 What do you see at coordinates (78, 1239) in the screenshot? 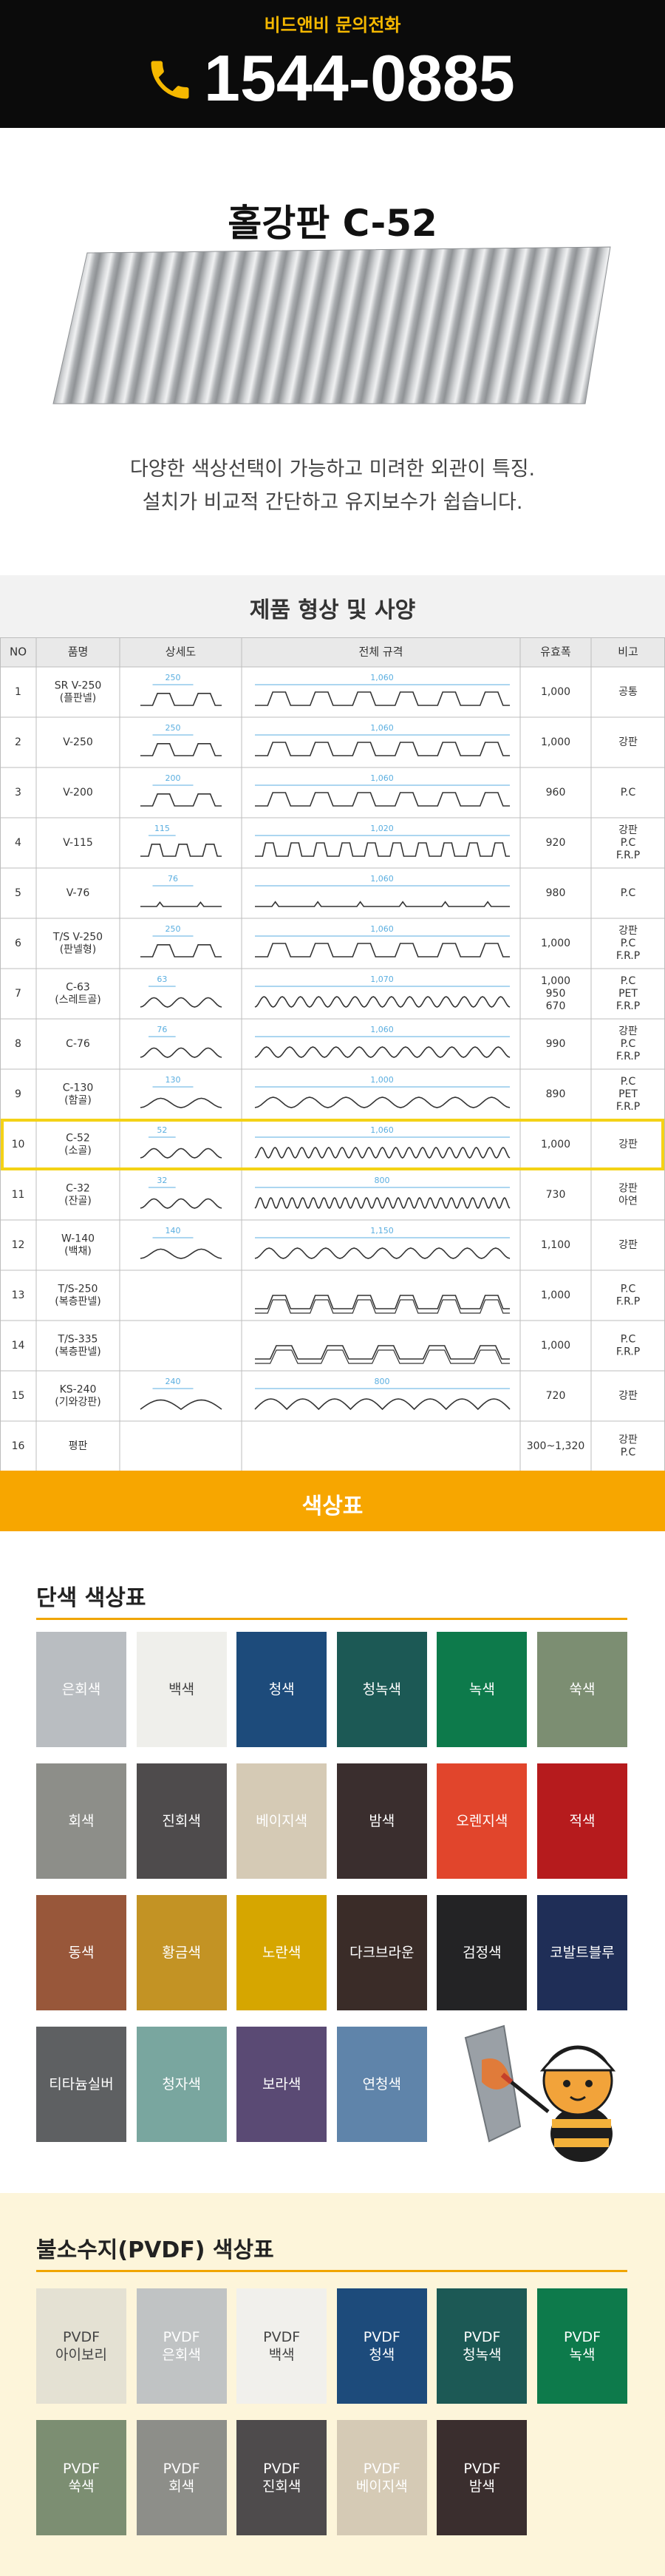
I see `cell-text: W-140` at bounding box center [78, 1239].